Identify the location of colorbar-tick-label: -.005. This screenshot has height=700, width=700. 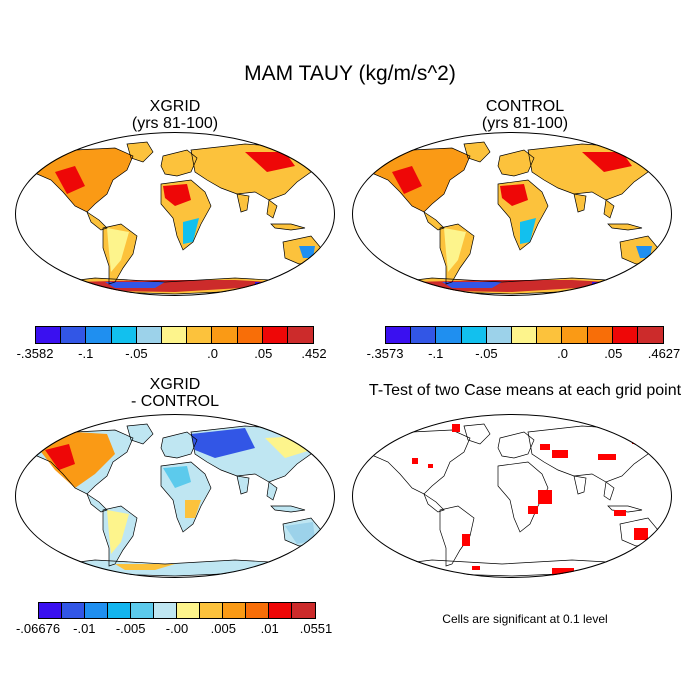
(130, 628).